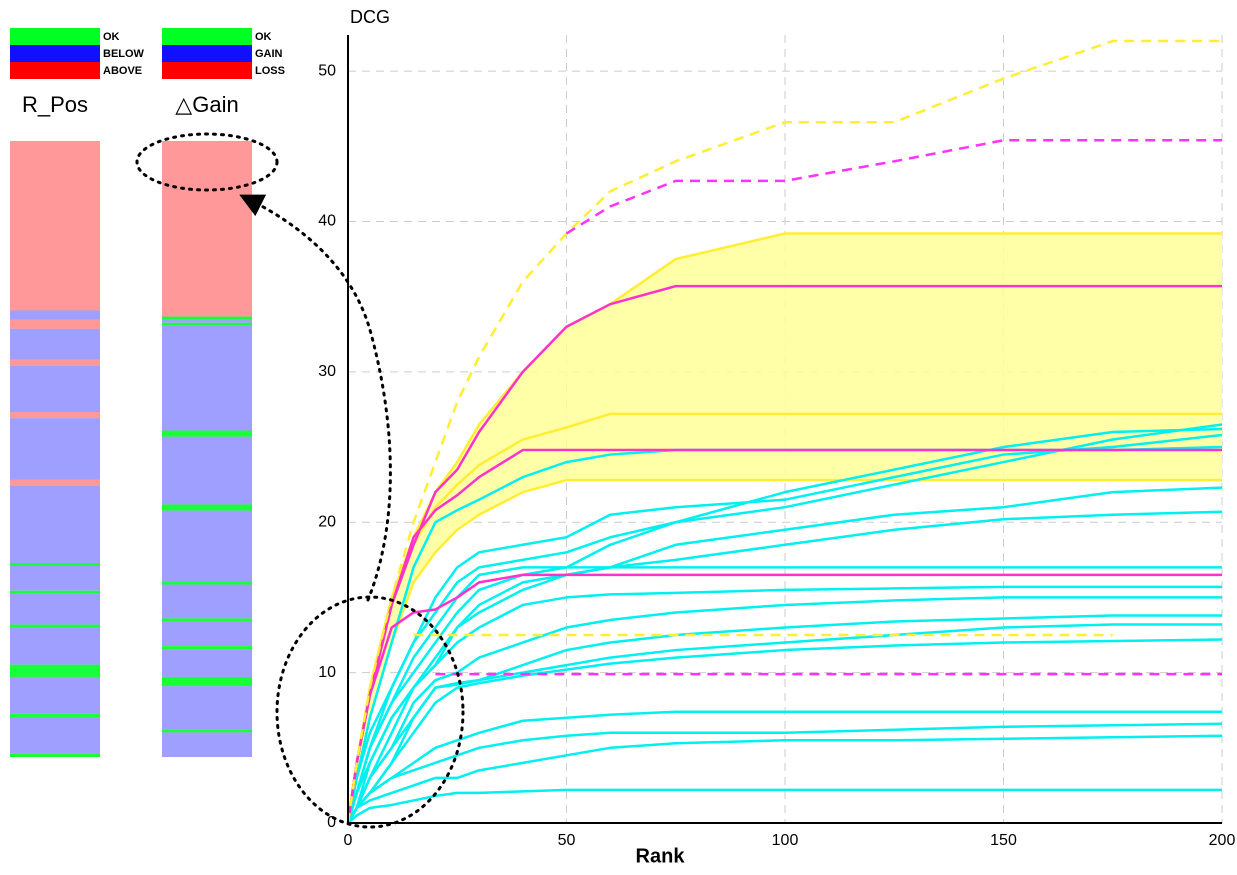 This screenshot has width=1237, height=875. Describe the element at coordinates (327, 672) in the screenshot. I see `y-tick-label: 10` at that location.